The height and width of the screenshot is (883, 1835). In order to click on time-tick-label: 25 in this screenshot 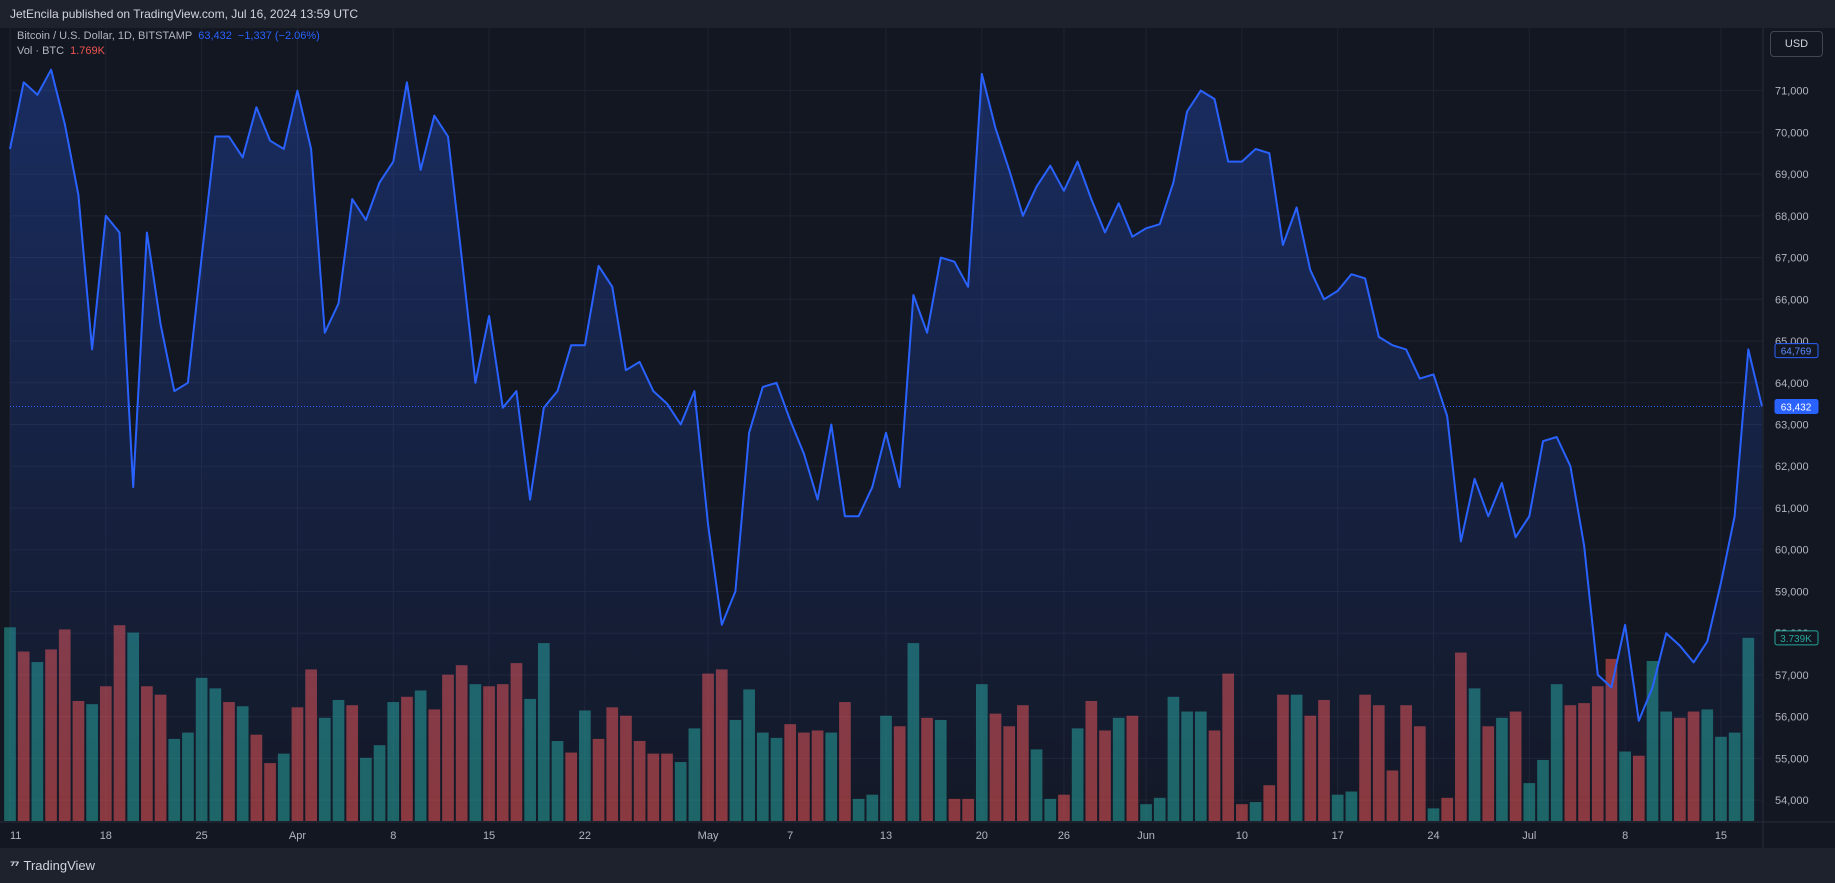, I will do `click(202, 836)`.